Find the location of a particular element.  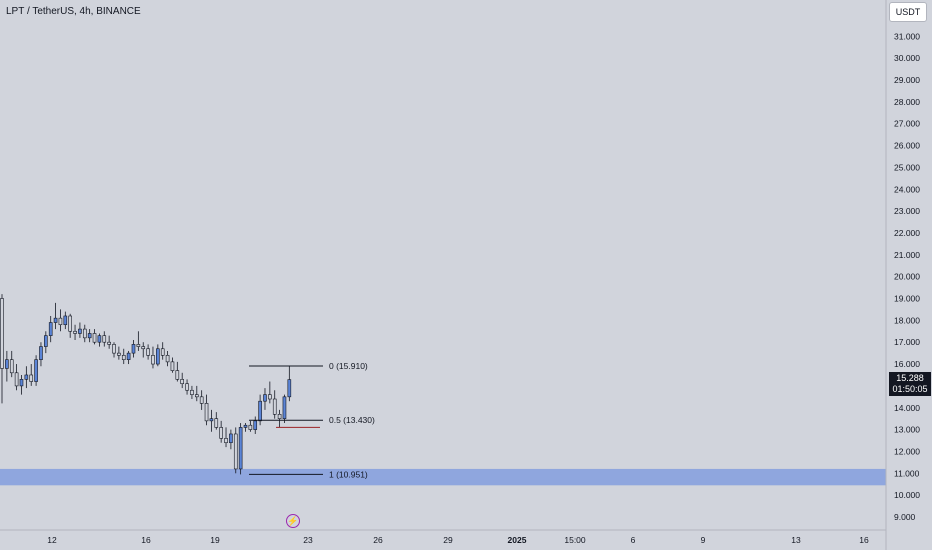

time-axis-tick: 13 is located at coordinates (796, 540).